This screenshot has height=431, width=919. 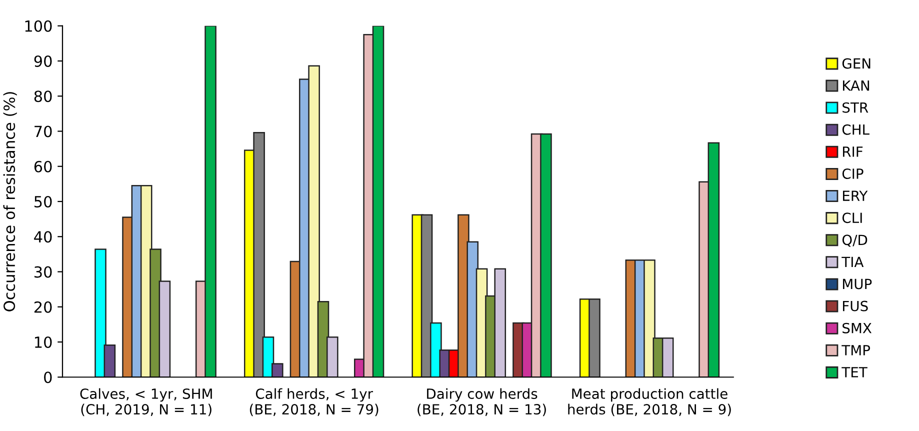 I want to click on x-tick-label: Calves, < 1yr, SHM (CH, 2019, N = 11), so click(x=146, y=402).